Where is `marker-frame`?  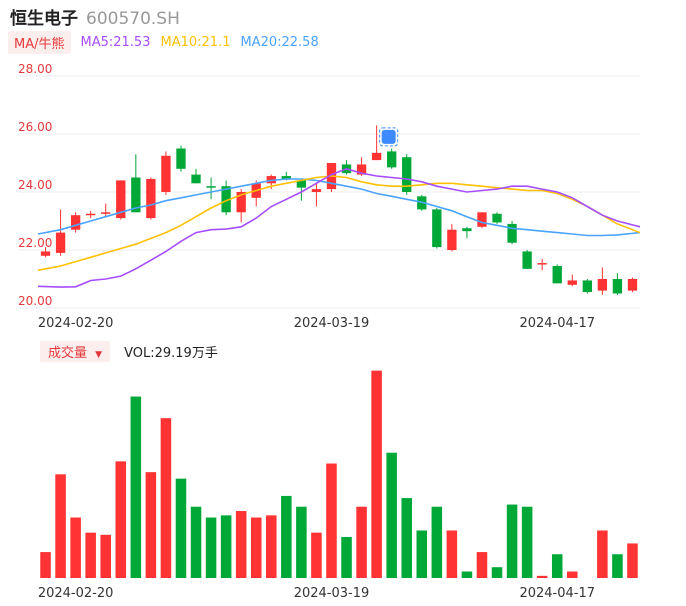
marker-frame is located at coordinates (389, 137).